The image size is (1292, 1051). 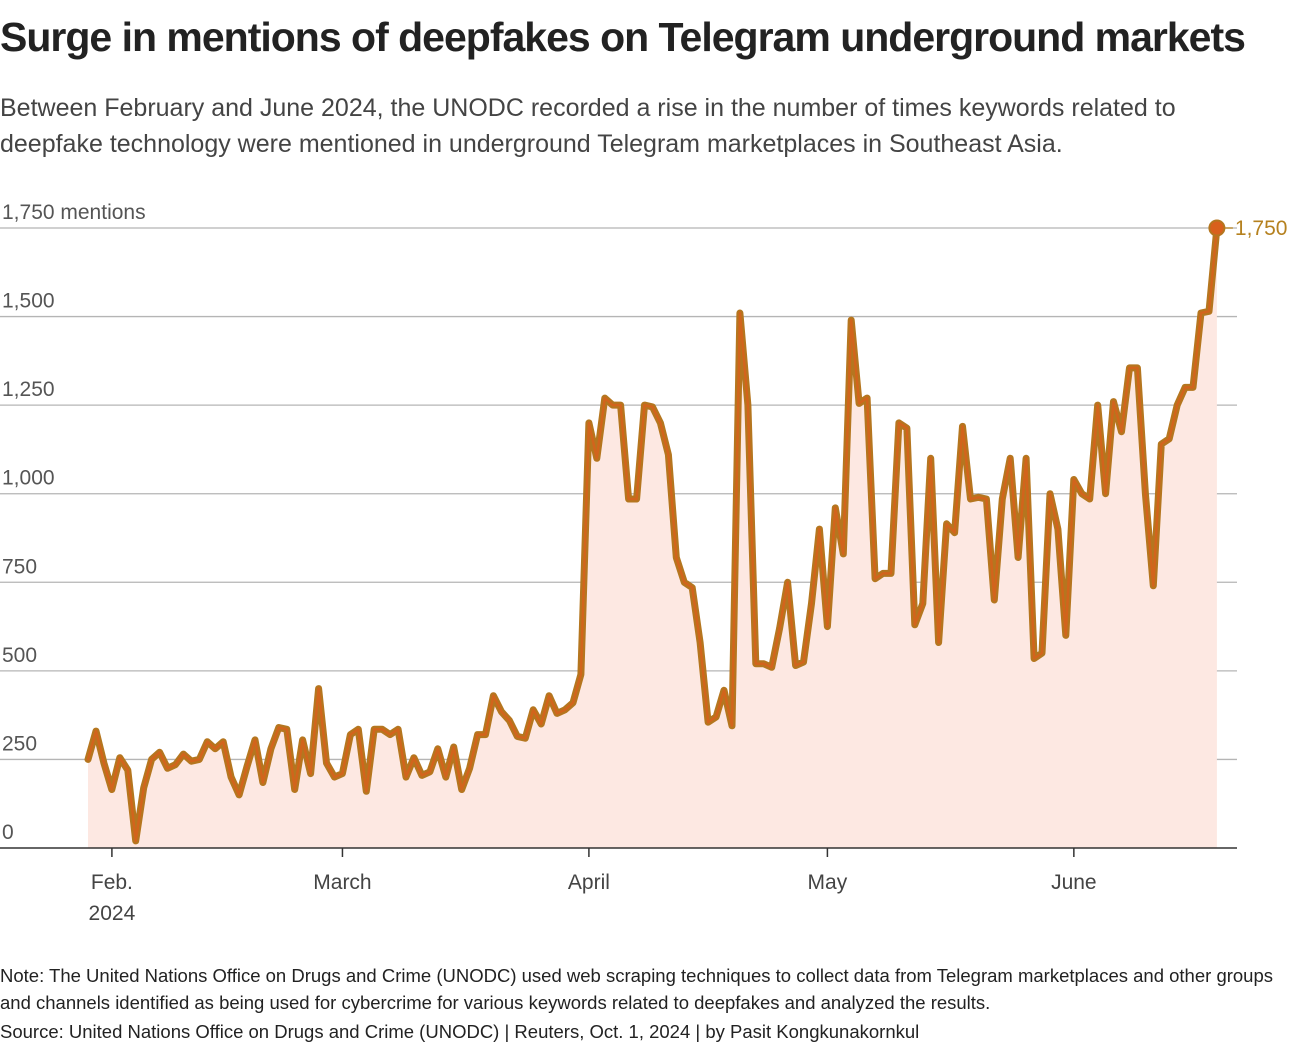 What do you see at coordinates (19, 566) in the screenshot?
I see `y-tick-label: 750` at bounding box center [19, 566].